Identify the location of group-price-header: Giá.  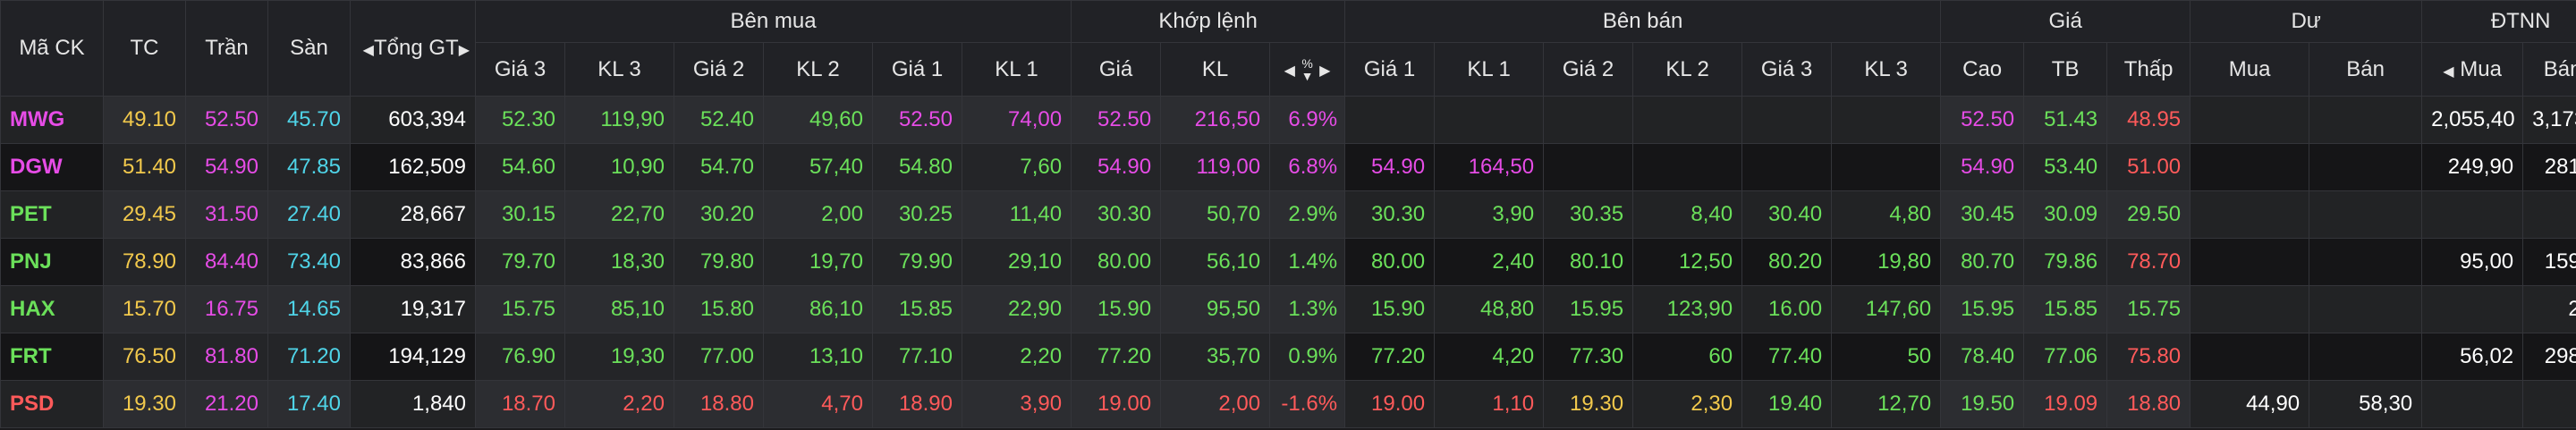
(2065, 22).